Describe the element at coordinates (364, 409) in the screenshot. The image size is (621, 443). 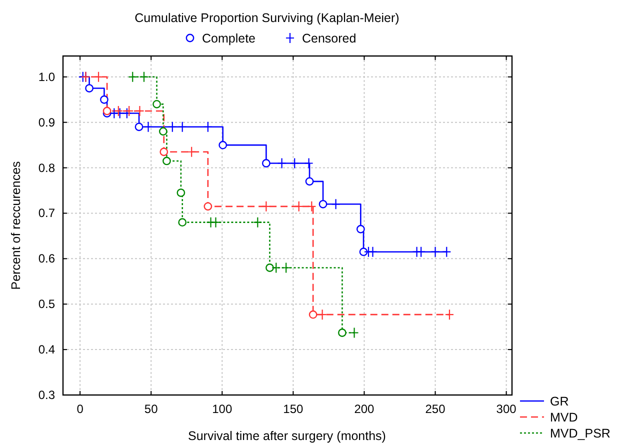
I see `x-tick-label: 200` at that location.